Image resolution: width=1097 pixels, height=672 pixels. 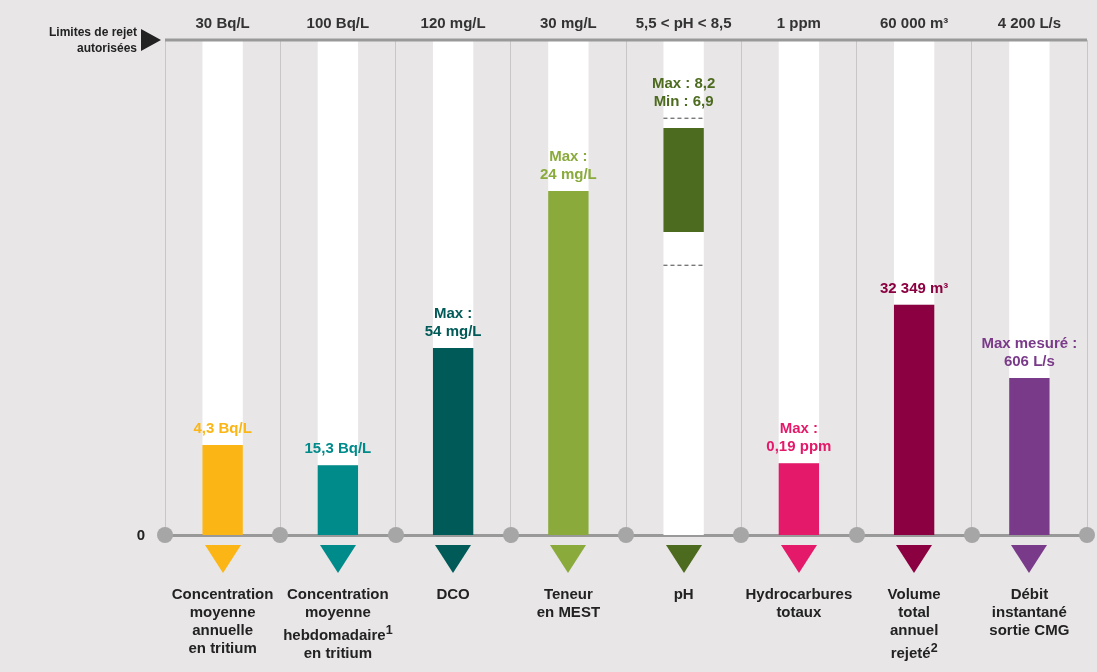 I want to click on x-tick-label: Débit instantané sortie CMG, so click(x=1029, y=612).